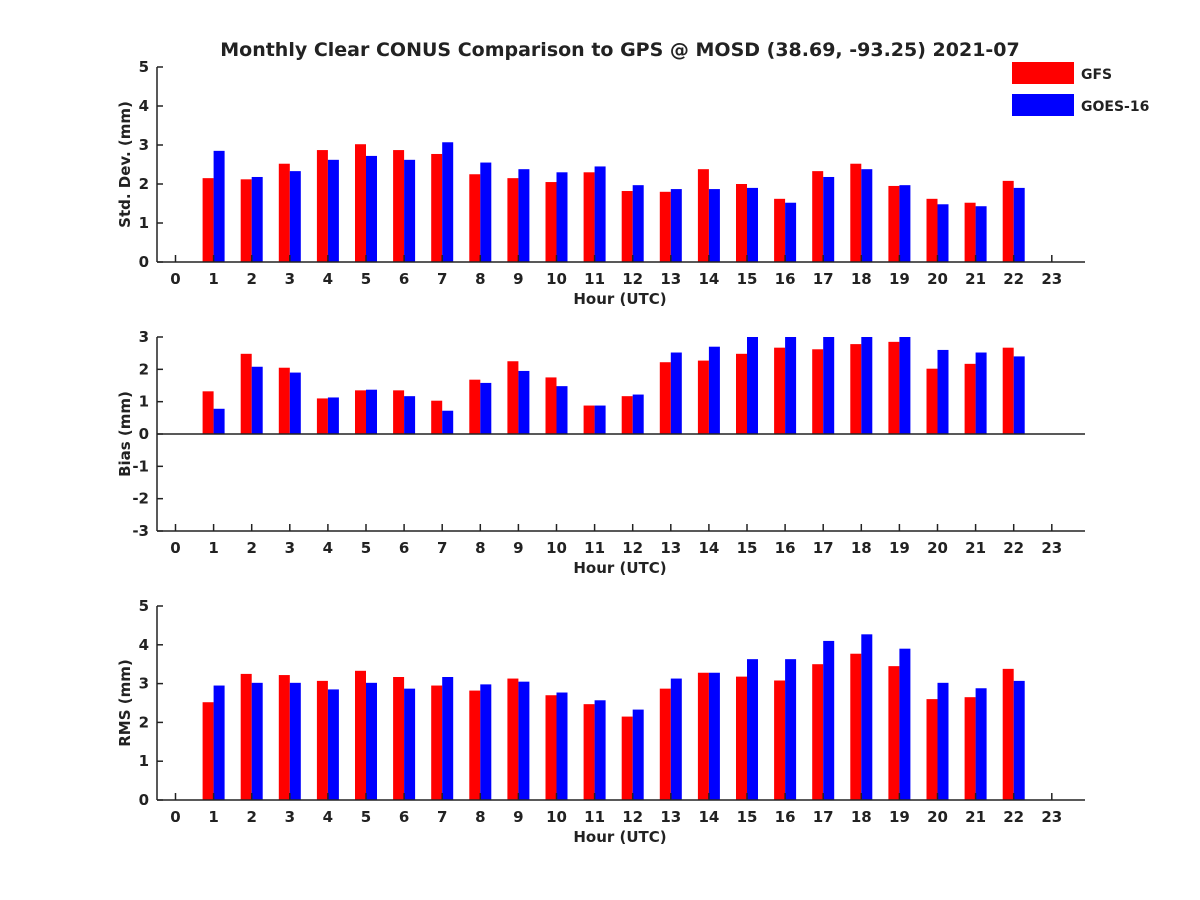  I want to click on y-tick-label: 1, so click(144, 761).